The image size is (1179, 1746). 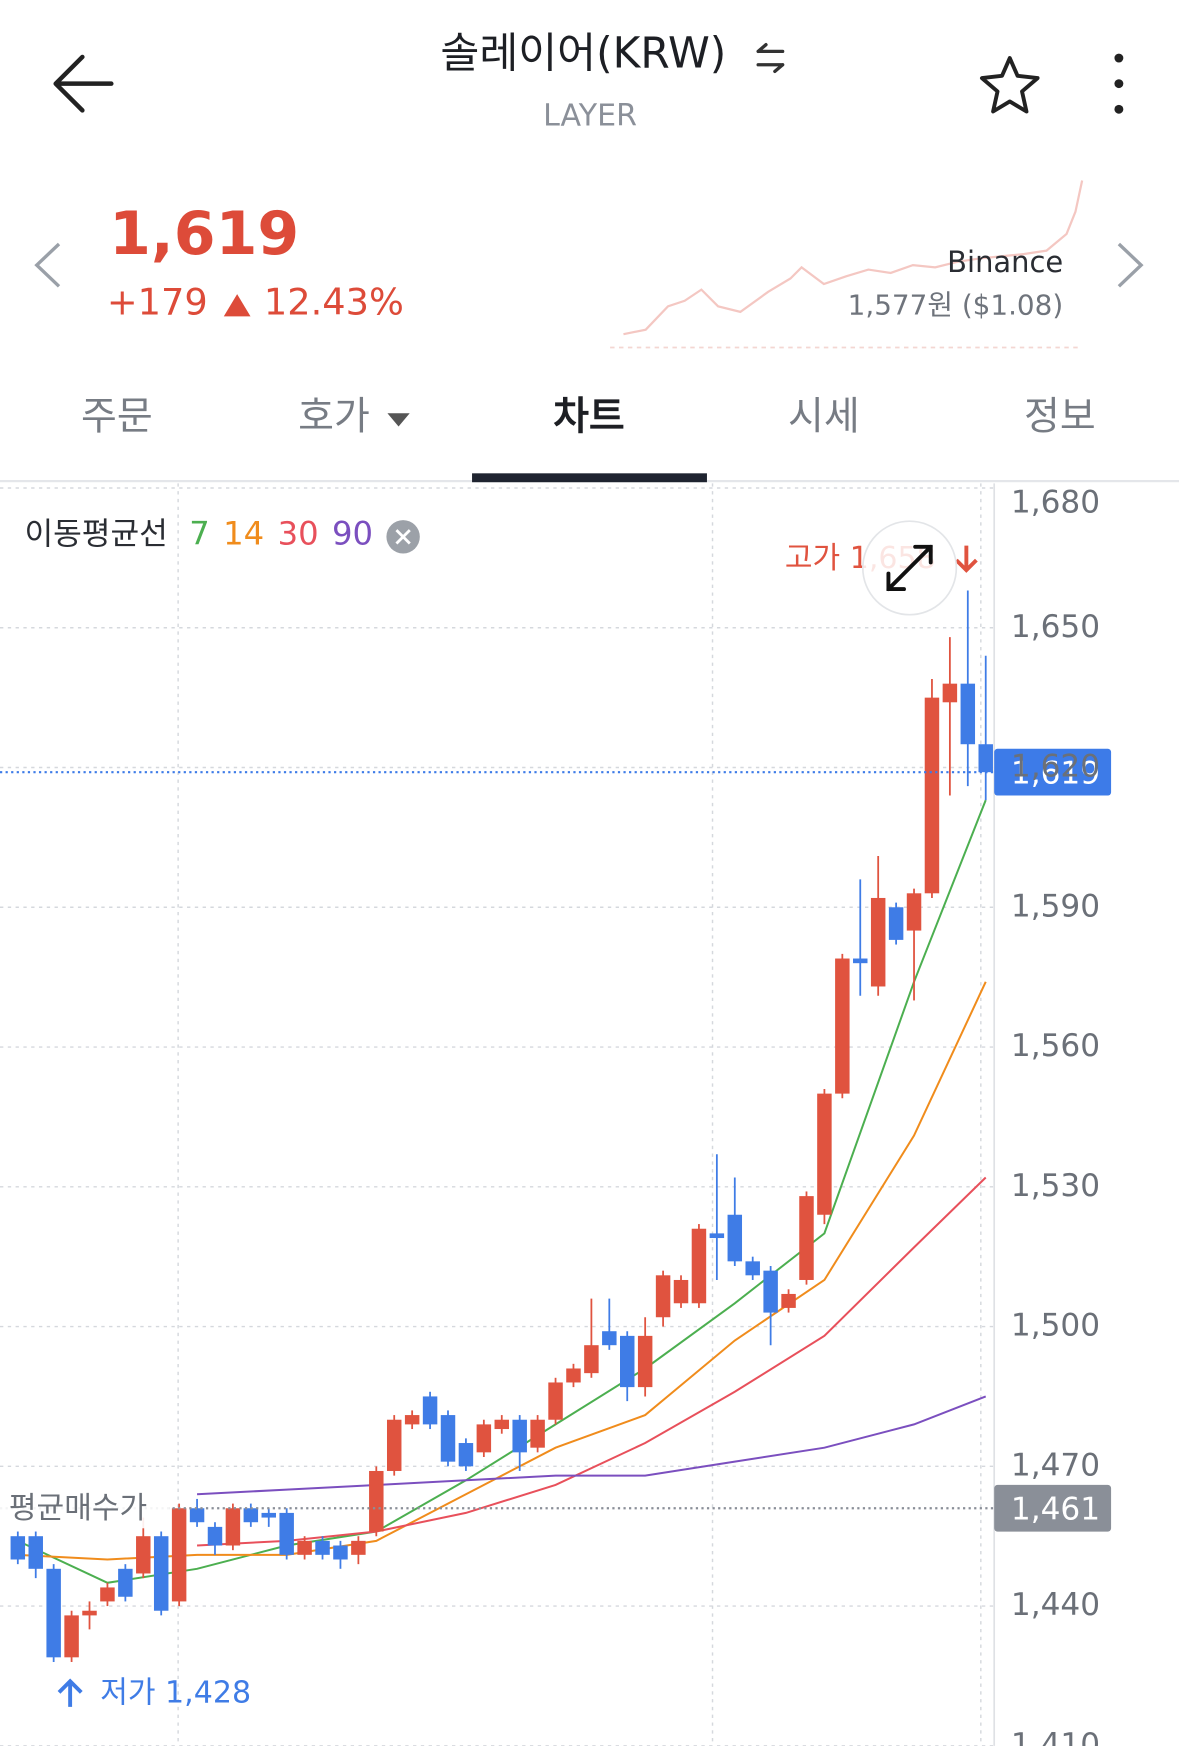 I want to click on more-button, so click(x=1119, y=83).